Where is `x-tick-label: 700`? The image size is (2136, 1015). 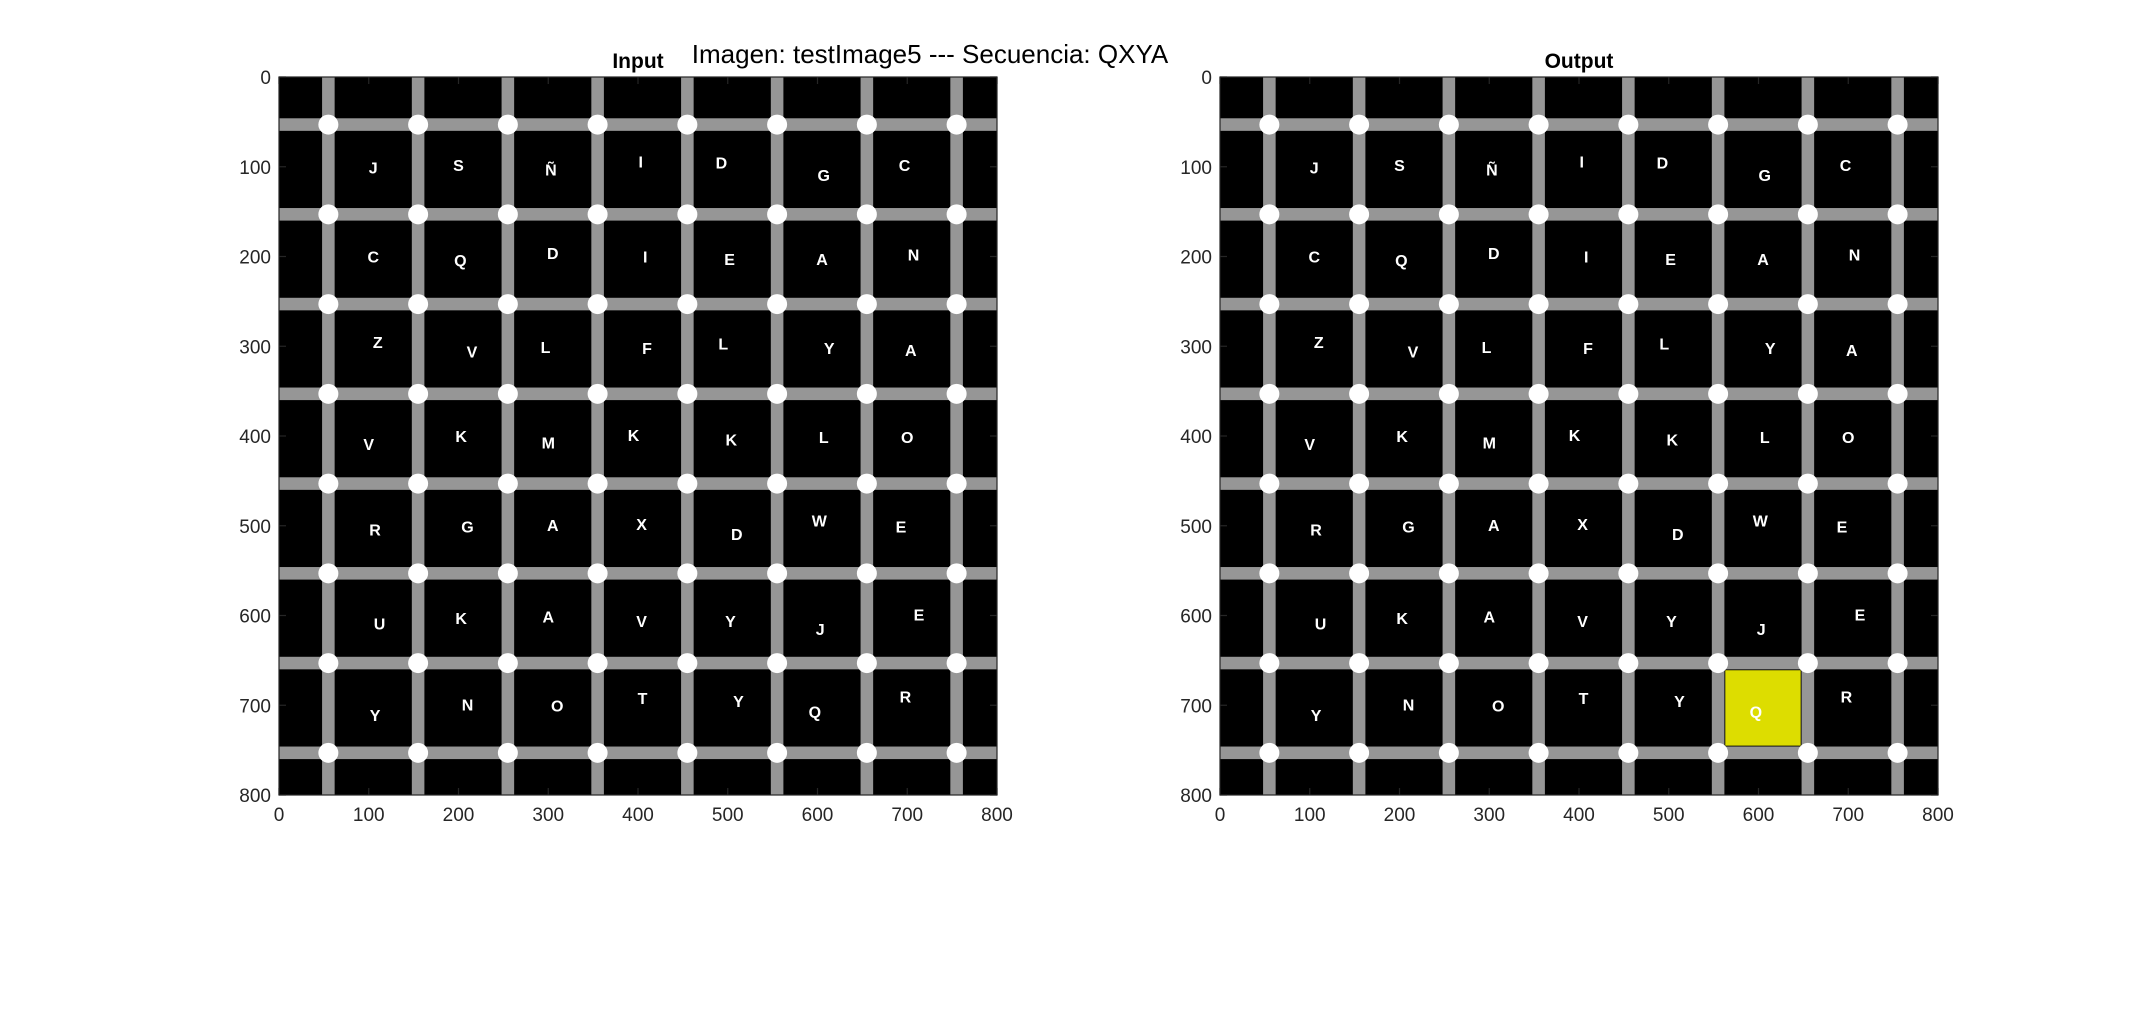 x-tick-label: 700 is located at coordinates (1848, 815).